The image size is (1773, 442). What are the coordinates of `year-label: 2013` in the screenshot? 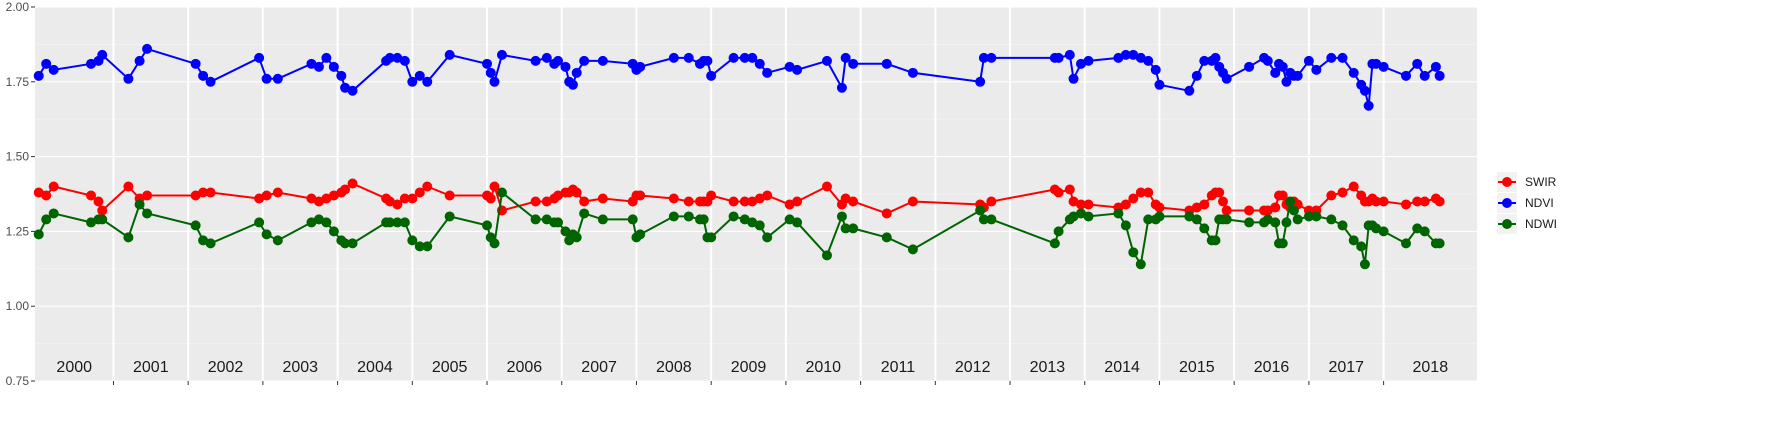 It's located at (1048, 367).